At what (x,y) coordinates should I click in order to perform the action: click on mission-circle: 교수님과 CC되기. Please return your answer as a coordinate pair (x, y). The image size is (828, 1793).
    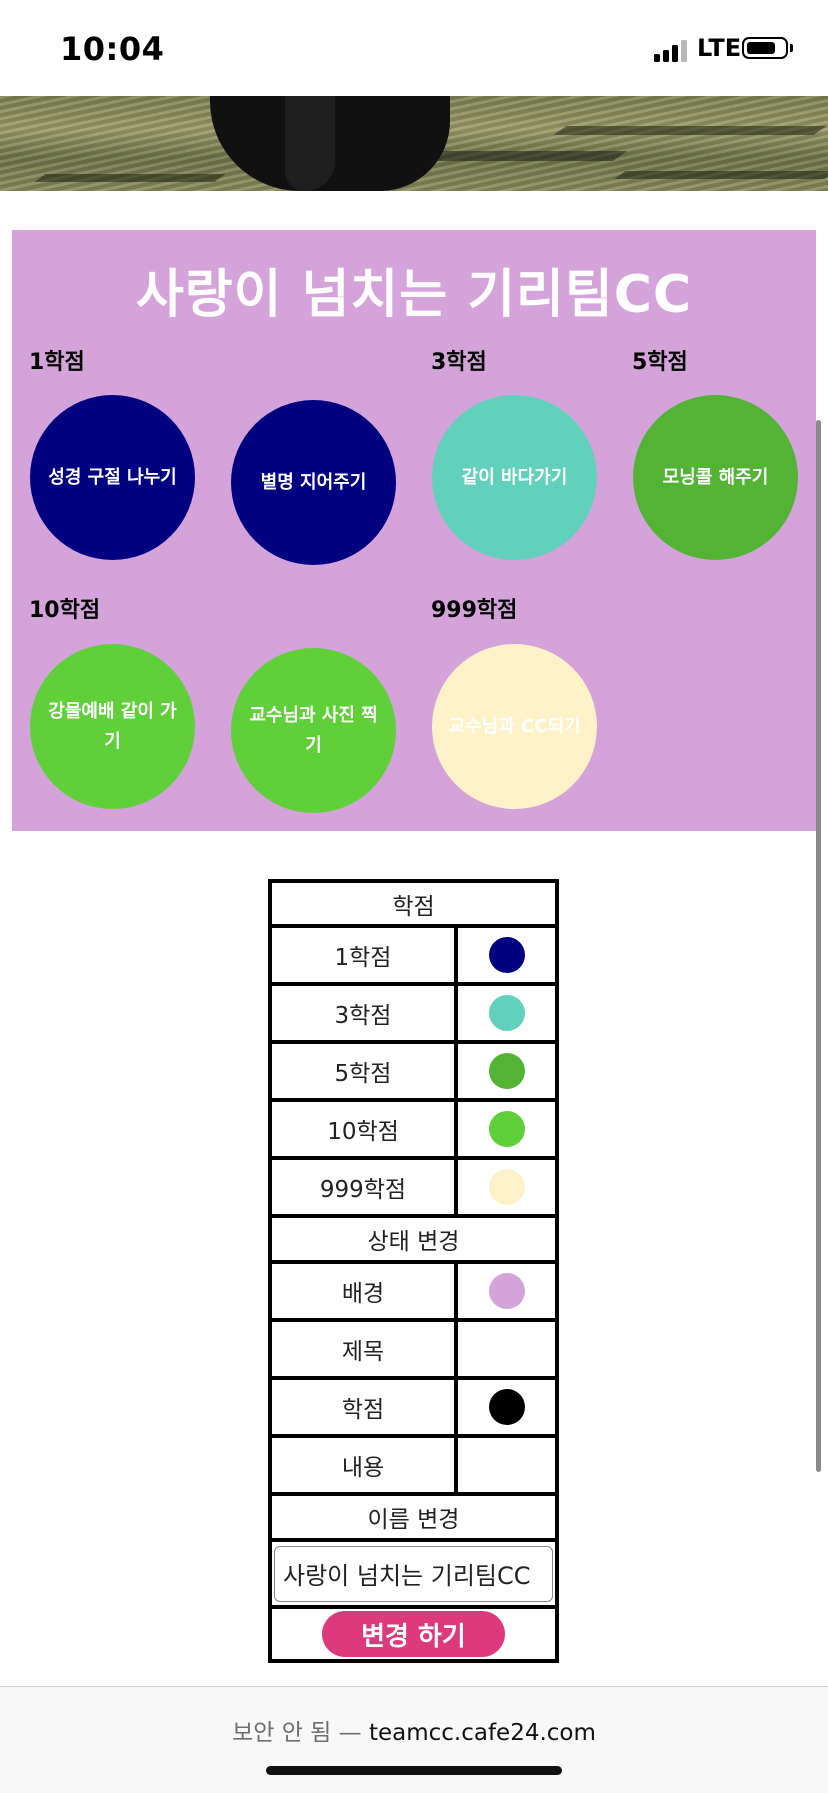
    Looking at the image, I should click on (514, 726).